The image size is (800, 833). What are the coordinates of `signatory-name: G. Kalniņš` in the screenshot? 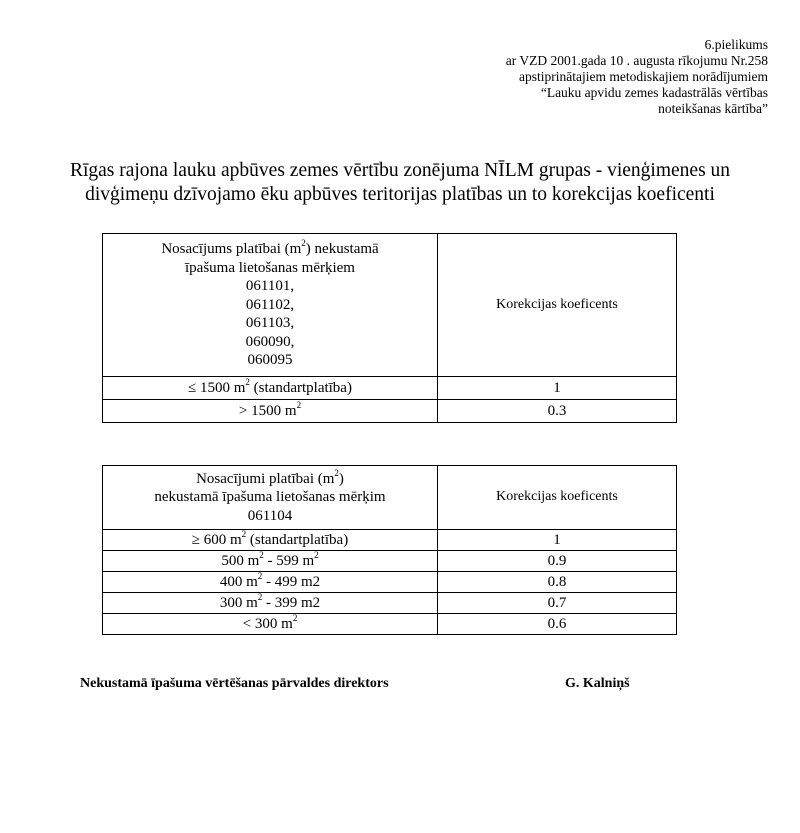 It's located at (597, 683).